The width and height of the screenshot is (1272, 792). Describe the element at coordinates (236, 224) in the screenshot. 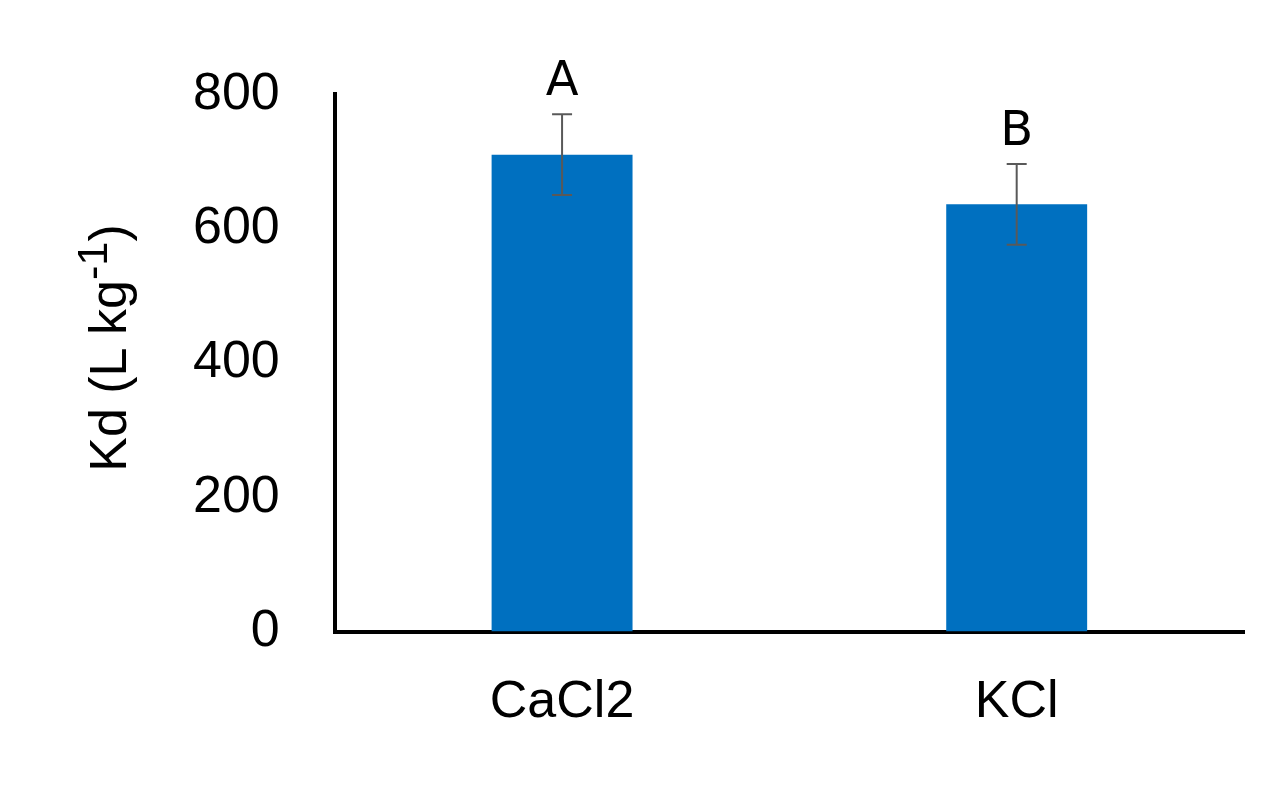

I see `y-tick-label: 600` at that location.